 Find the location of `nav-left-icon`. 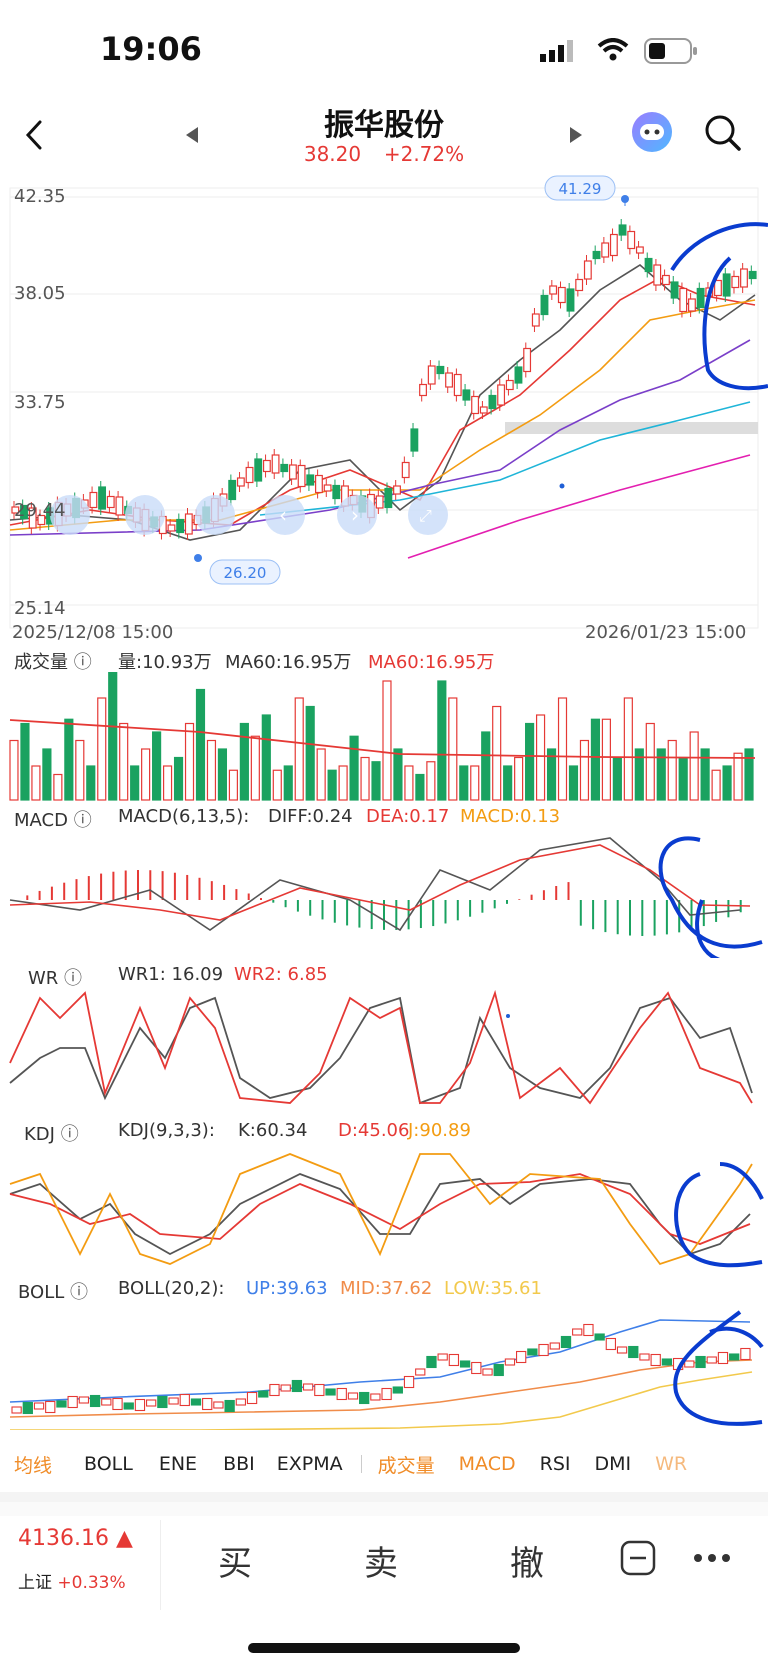

nav-left-icon is located at coordinates (285, 515).